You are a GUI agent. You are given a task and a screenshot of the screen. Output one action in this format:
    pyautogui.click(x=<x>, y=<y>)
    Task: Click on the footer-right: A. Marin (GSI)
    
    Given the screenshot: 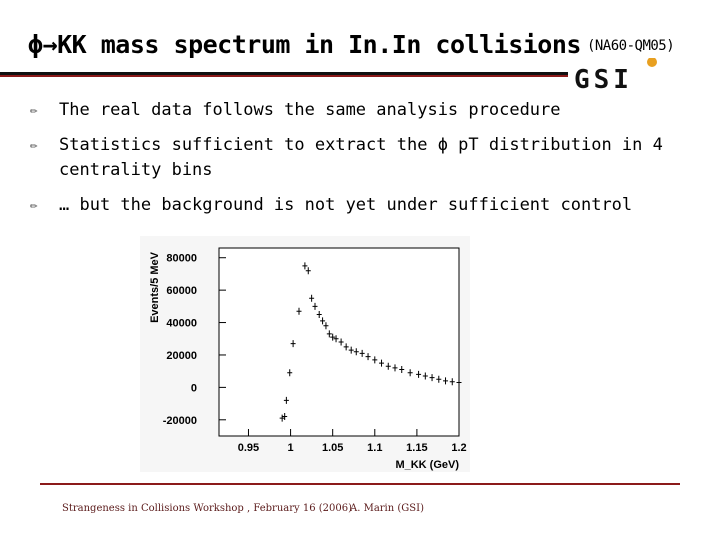 What is the action you would take?
    pyautogui.click(x=387, y=508)
    